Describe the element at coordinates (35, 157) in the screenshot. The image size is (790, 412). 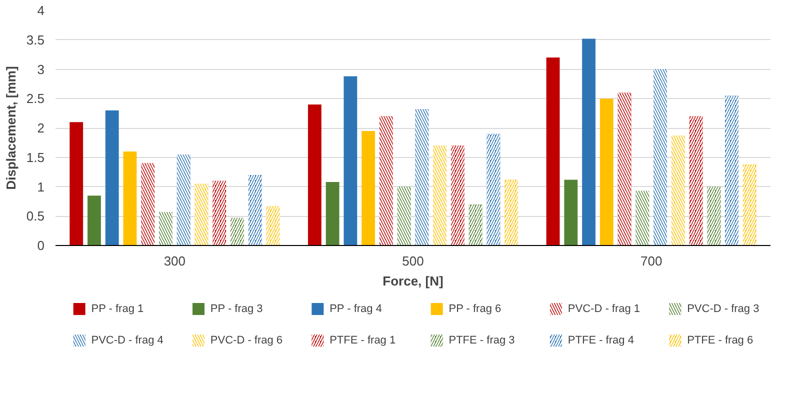
I see `y-tick-label: 1.5` at that location.